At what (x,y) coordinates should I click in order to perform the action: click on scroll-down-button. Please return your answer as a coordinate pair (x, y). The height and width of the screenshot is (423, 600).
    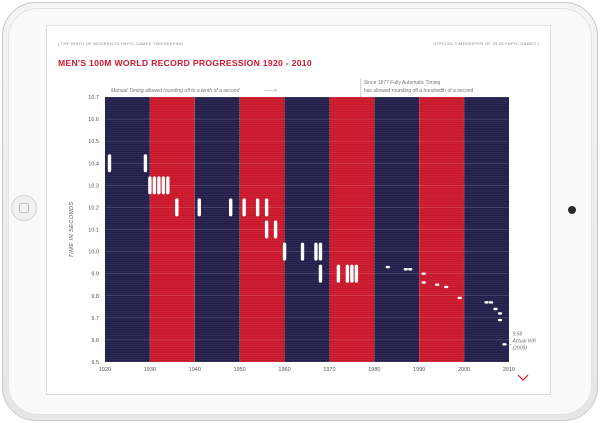
    Looking at the image, I should click on (523, 377).